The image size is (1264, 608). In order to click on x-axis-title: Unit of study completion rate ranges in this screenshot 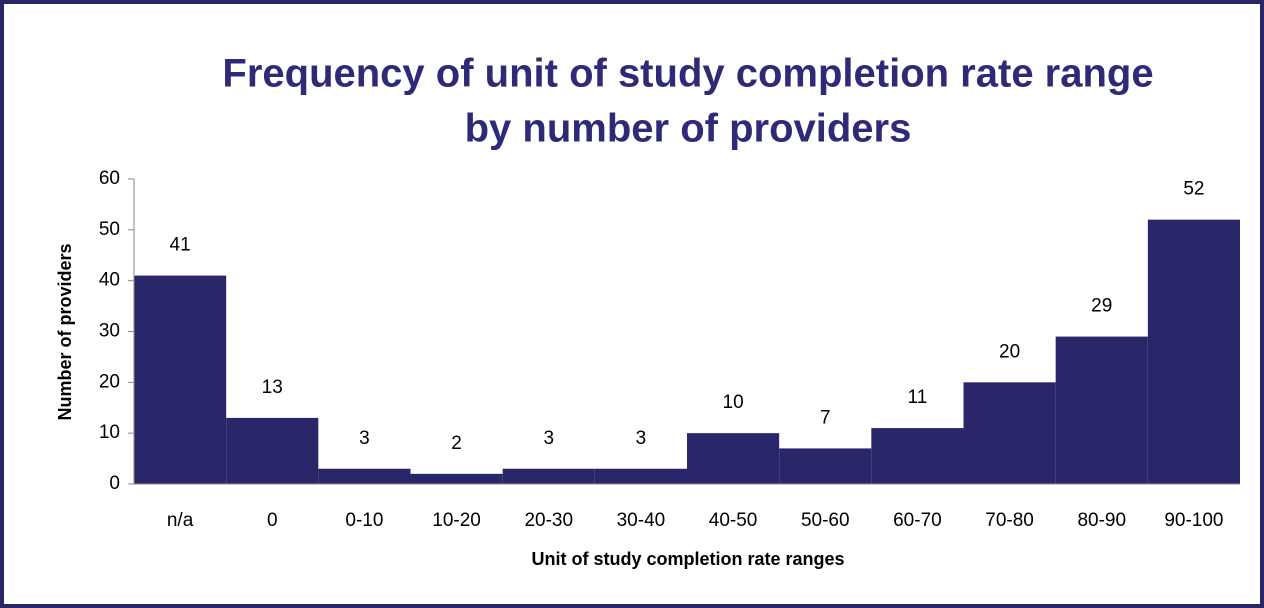, I will do `click(687, 559)`.